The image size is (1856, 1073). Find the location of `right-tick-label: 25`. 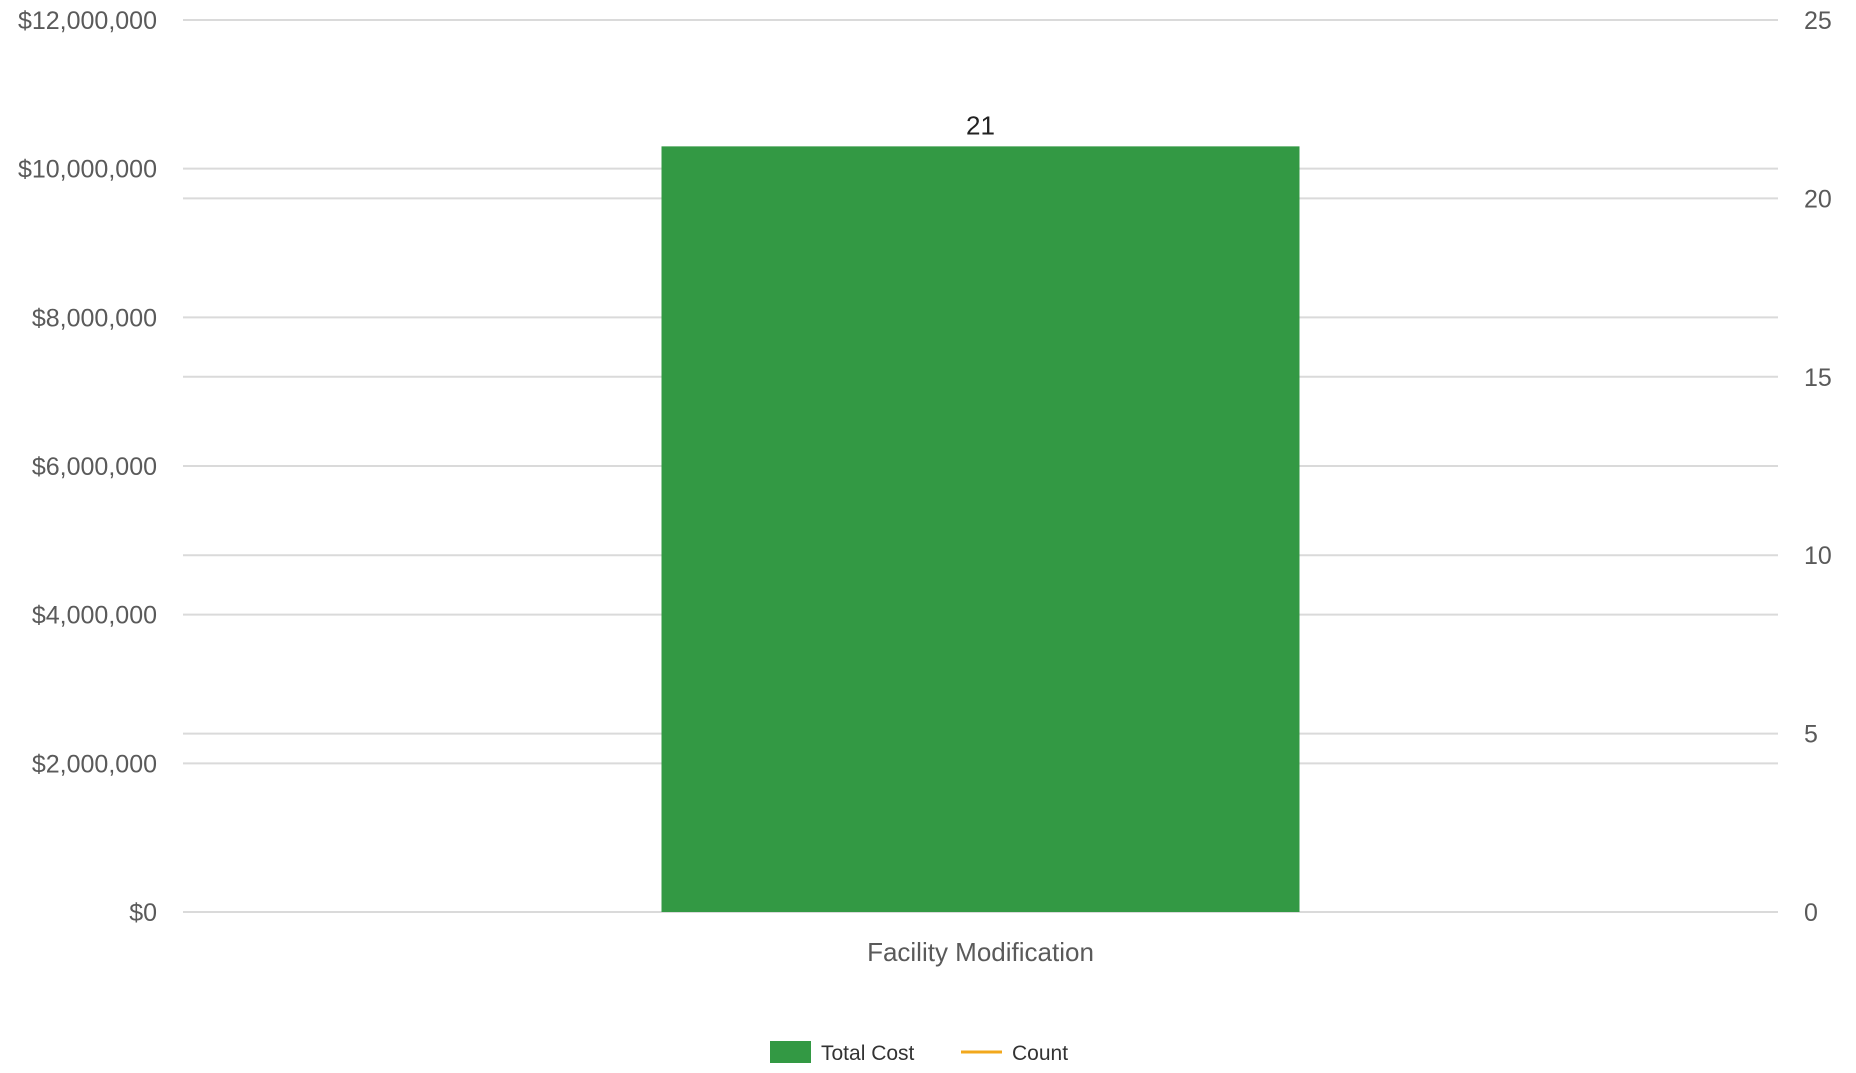

right-tick-label: 25 is located at coordinates (1818, 21).